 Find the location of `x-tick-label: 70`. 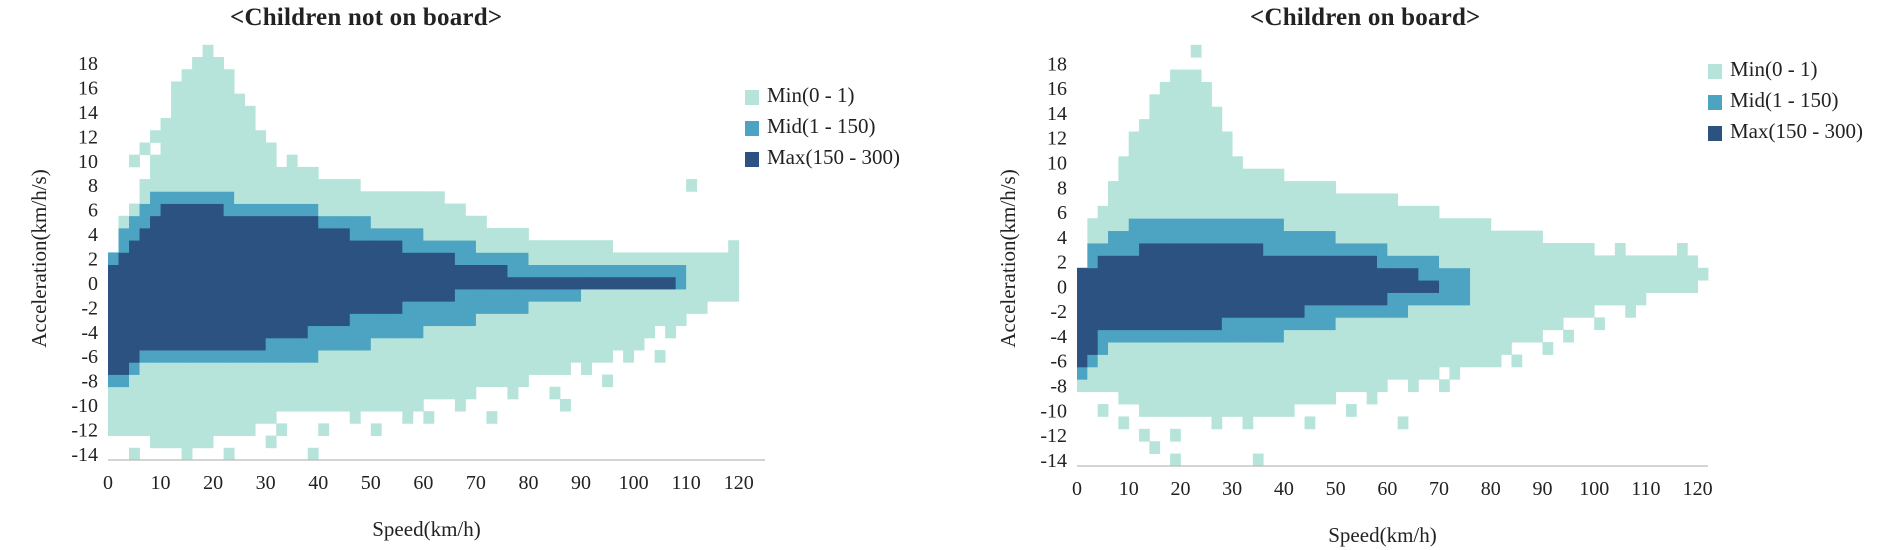

x-tick-label: 70 is located at coordinates (1439, 489).